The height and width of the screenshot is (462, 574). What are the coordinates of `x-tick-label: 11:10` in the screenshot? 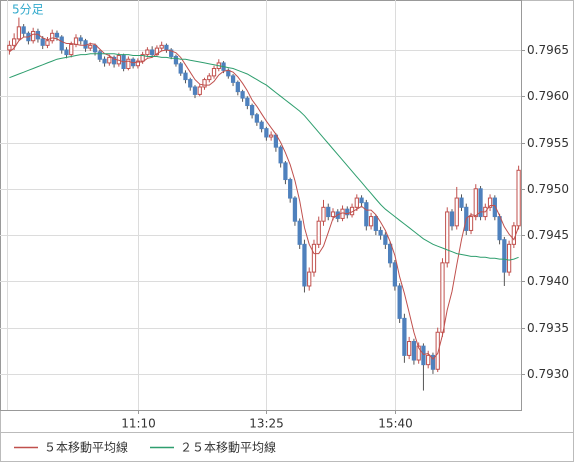 It's located at (138, 424).